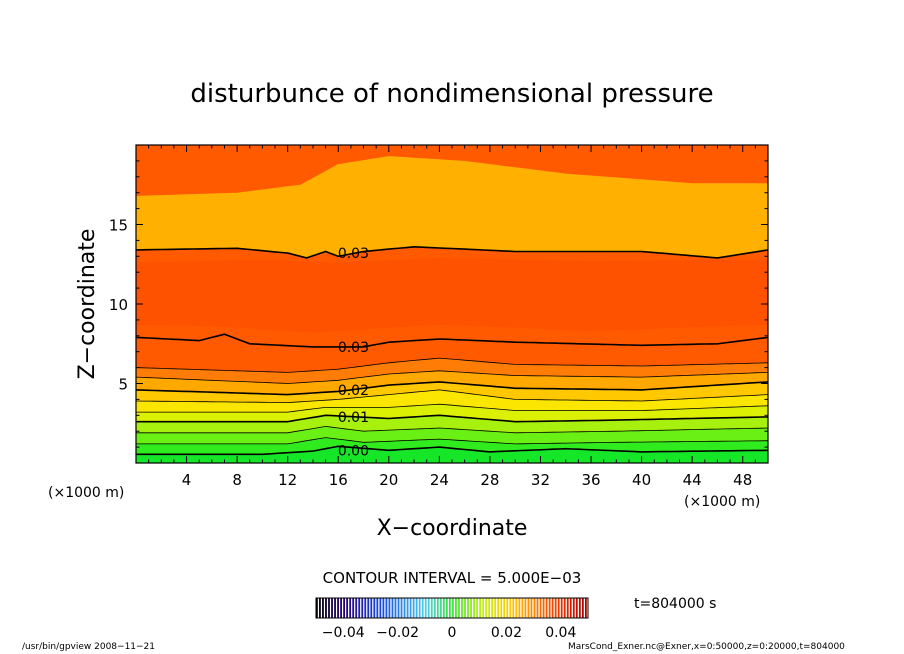  Describe the element at coordinates (353, 391) in the screenshot. I see `contour-label: 0.02` at that location.